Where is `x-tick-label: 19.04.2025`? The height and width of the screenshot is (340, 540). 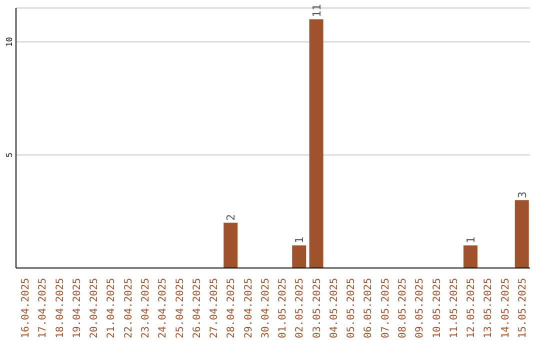
x-tick-label: 19.04.2025 is located at coordinates (77, 308).